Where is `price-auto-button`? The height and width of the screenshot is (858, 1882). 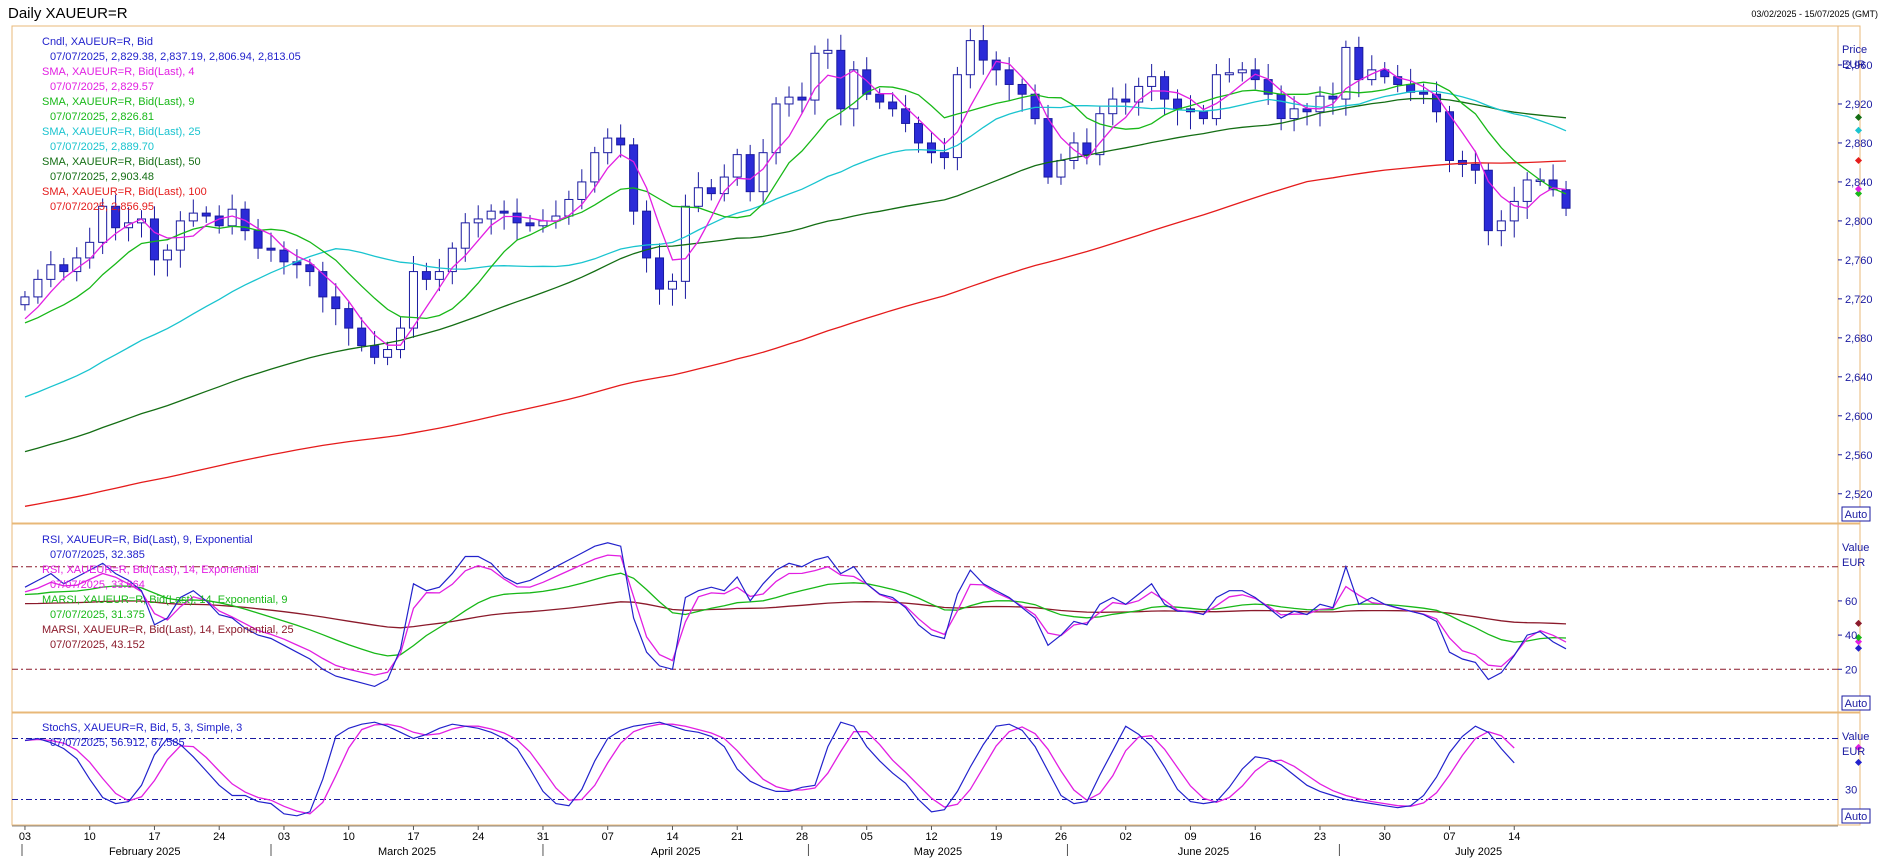 price-auto-button is located at coordinates (1856, 514).